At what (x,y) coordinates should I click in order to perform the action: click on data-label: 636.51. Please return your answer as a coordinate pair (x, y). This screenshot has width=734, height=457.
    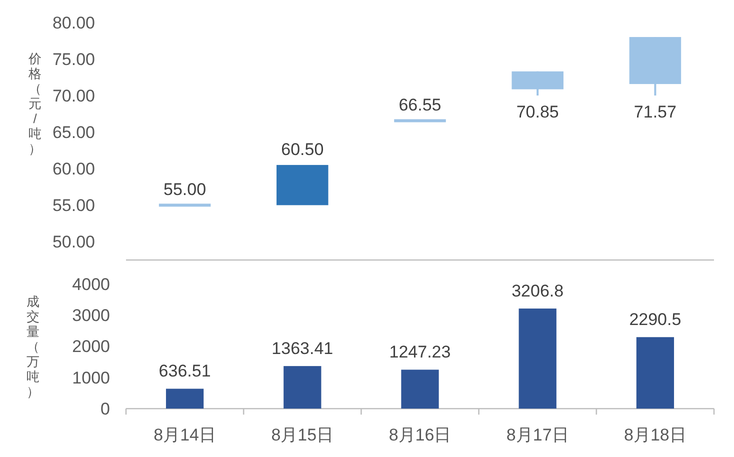
    Looking at the image, I should click on (184, 371).